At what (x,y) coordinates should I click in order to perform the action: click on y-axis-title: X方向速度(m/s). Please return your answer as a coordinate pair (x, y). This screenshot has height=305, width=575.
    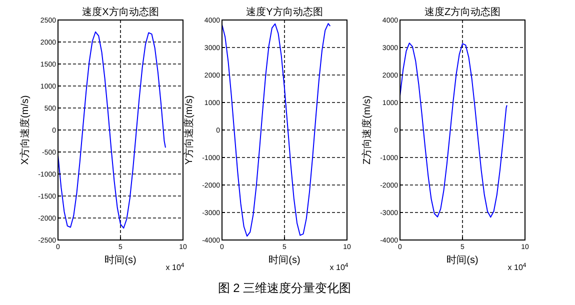
    Looking at the image, I should click on (25, 130).